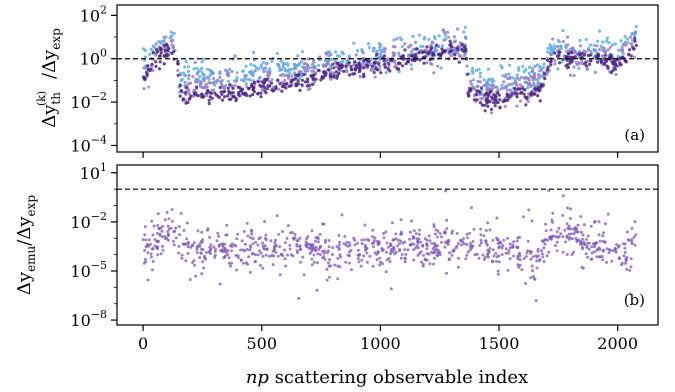 This screenshot has height=392, width=675. What do you see at coordinates (634, 135) in the screenshot?
I see `panel-a-tag: (a)` at bounding box center [634, 135].